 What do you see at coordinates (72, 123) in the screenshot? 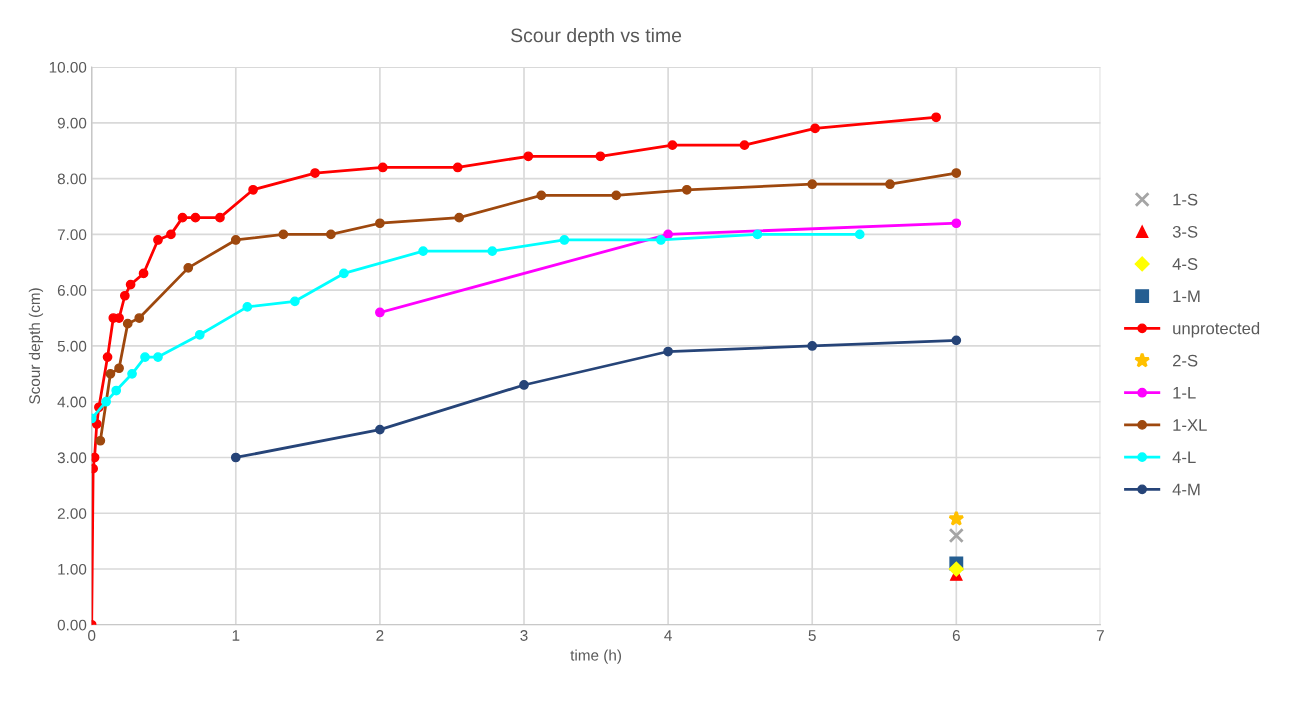
I see `y-tick-label: 9.00` at bounding box center [72, 123].